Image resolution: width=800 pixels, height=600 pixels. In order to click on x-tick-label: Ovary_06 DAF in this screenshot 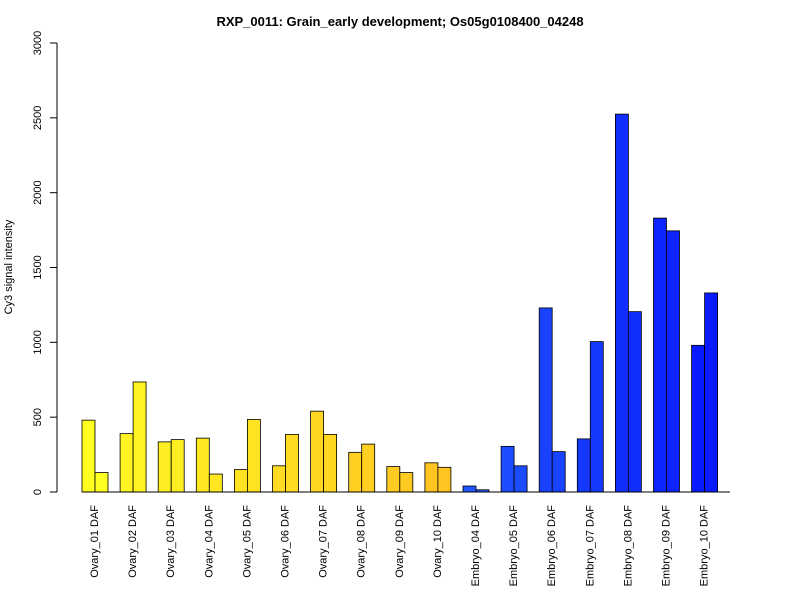, I will do `click(286, 541)`.